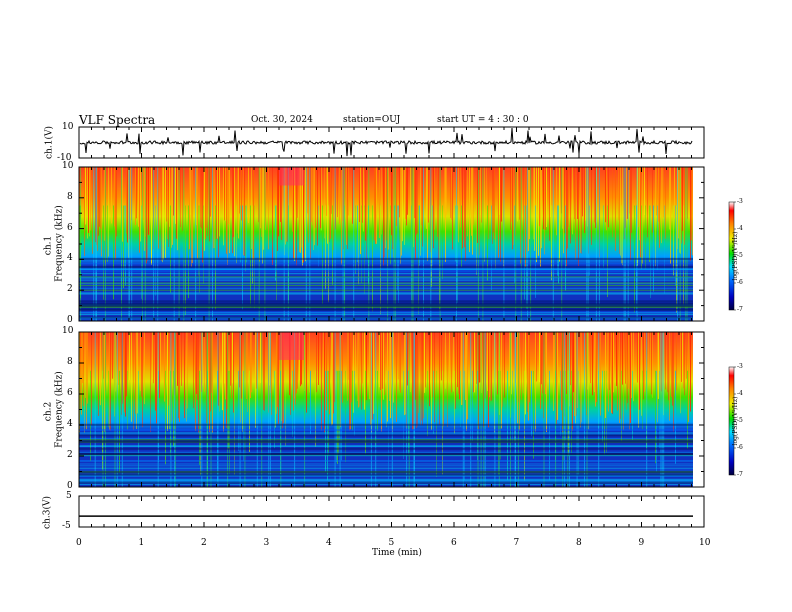  Describe the element at coordinates (329, 543) in the screenshot. I see `x-tick-label: 4` at that location.